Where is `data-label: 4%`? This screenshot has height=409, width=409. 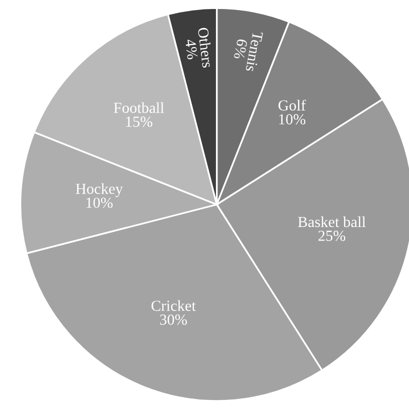
data-label: 4% is located at coordinates (191, 49).